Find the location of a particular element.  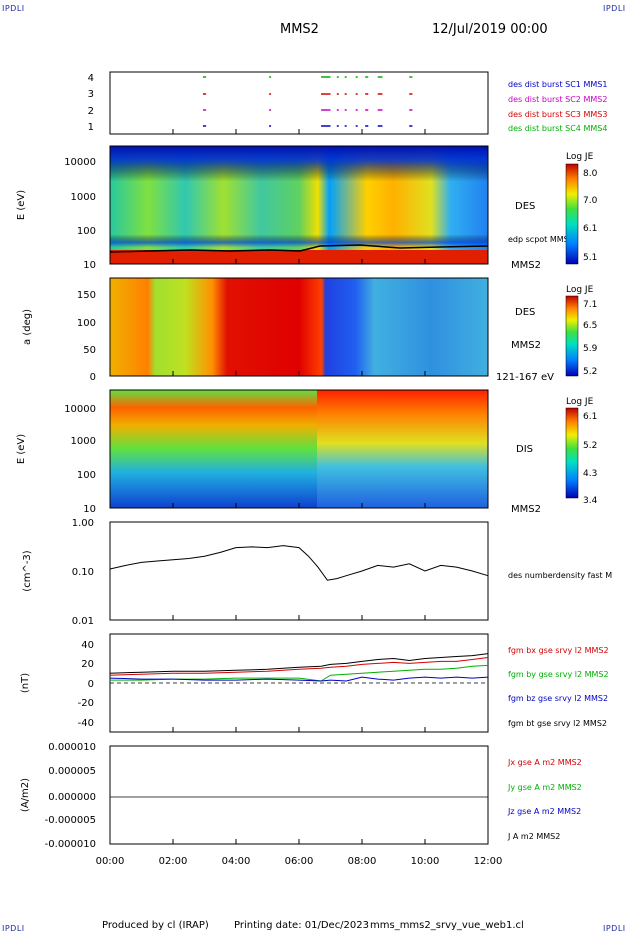

density-series is located at coordinates (299, 563).